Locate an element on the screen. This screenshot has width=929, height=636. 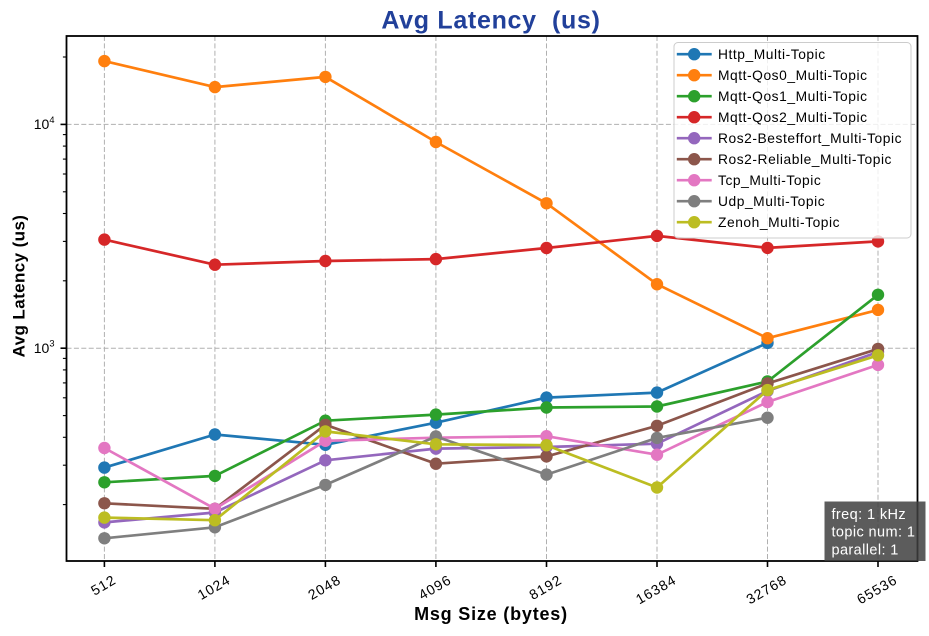
svg-text: Tcp_Multi-Topic is located at coordinates (769, 180).